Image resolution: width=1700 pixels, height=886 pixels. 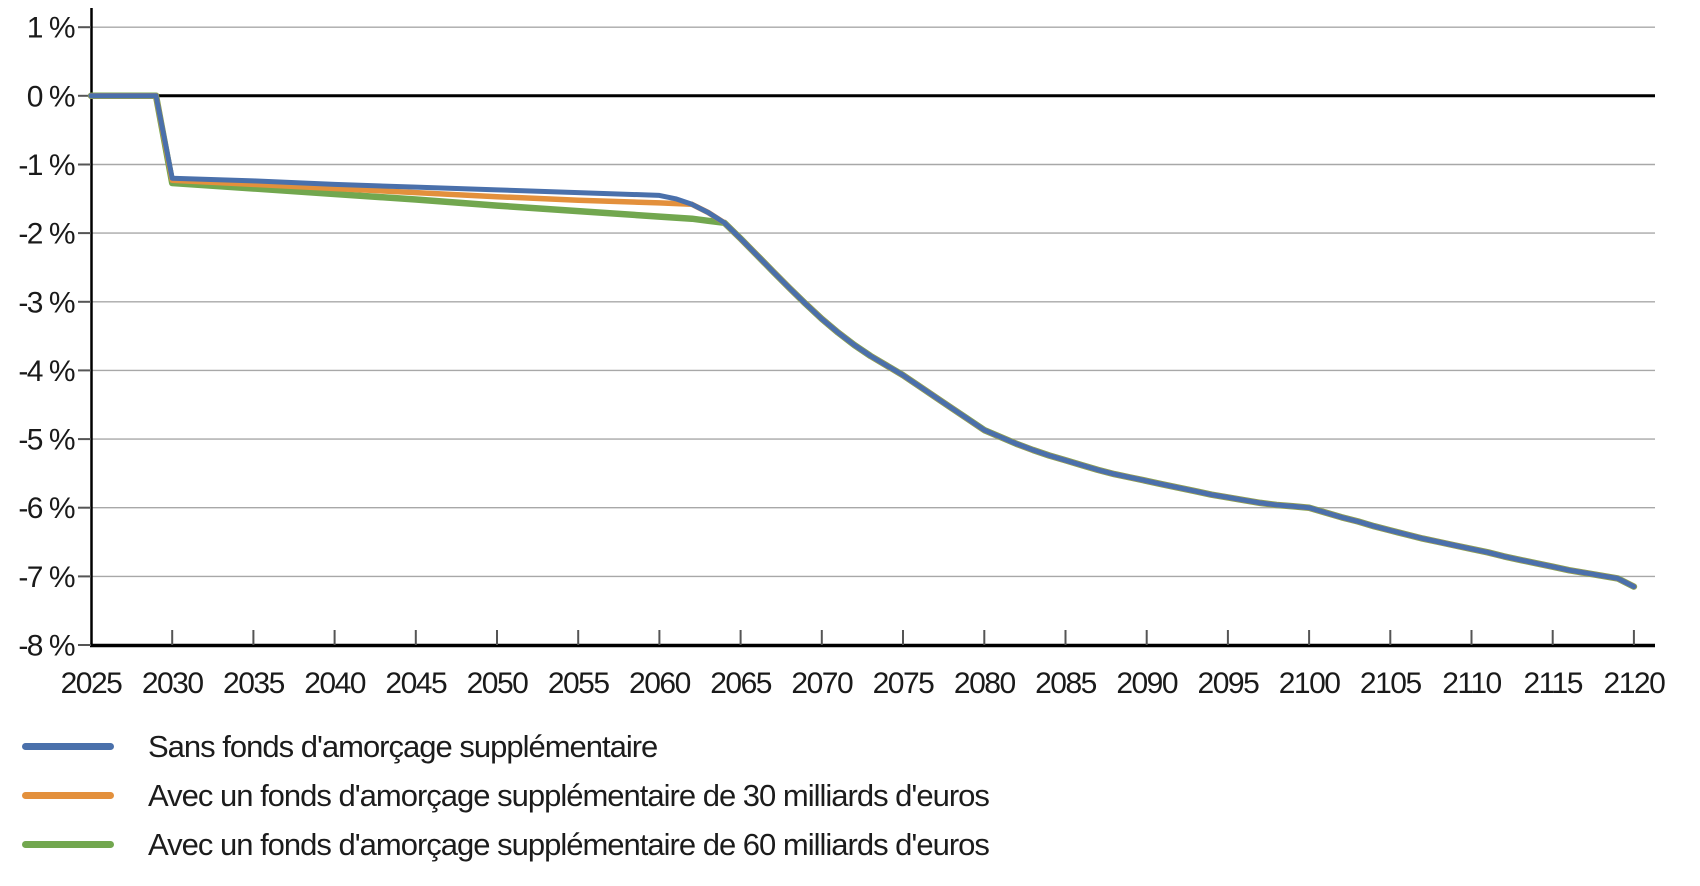 What do you see at coordinates (68, 795) in the screenshot?
I see `legend-swatch-fonds-30-milliards` at bounding box center [68, 795].